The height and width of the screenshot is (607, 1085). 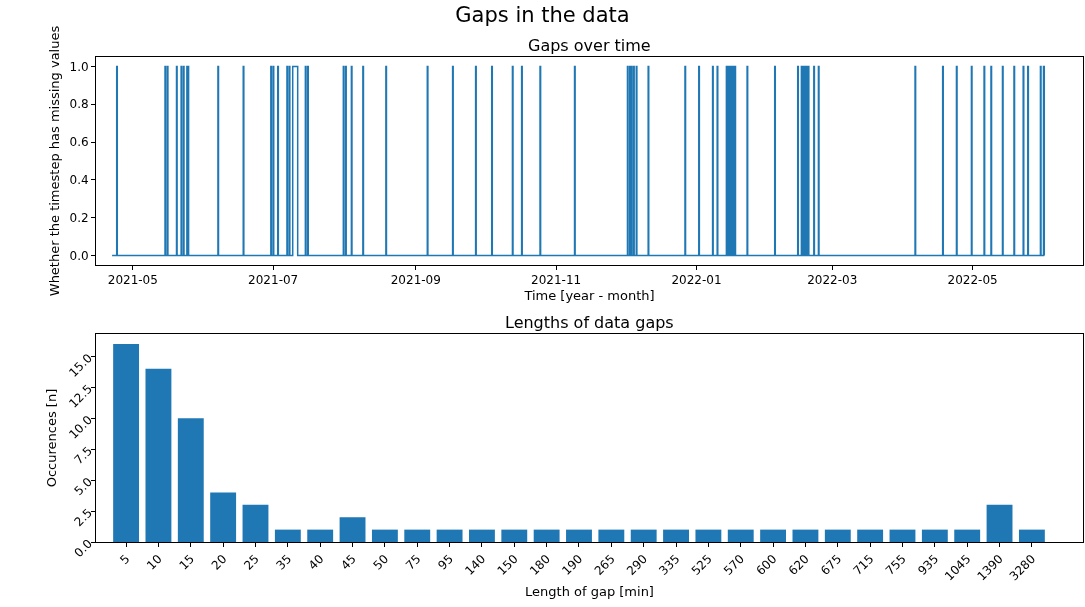 I want to click on x-tick-label: 2021-05, so click(x=132, y=280).